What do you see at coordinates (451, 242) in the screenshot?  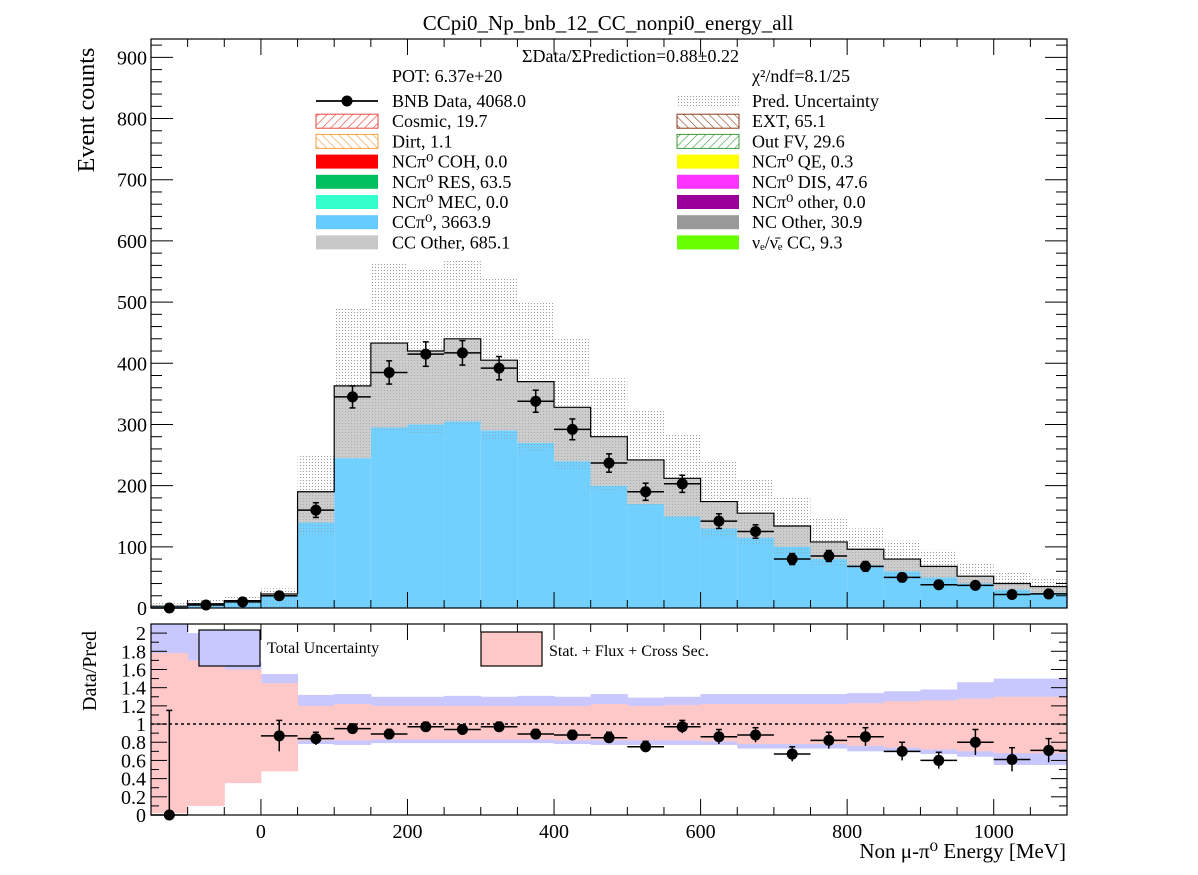 I see `legend-label: CC Other, 685.1` at bounding box center [451, 242].